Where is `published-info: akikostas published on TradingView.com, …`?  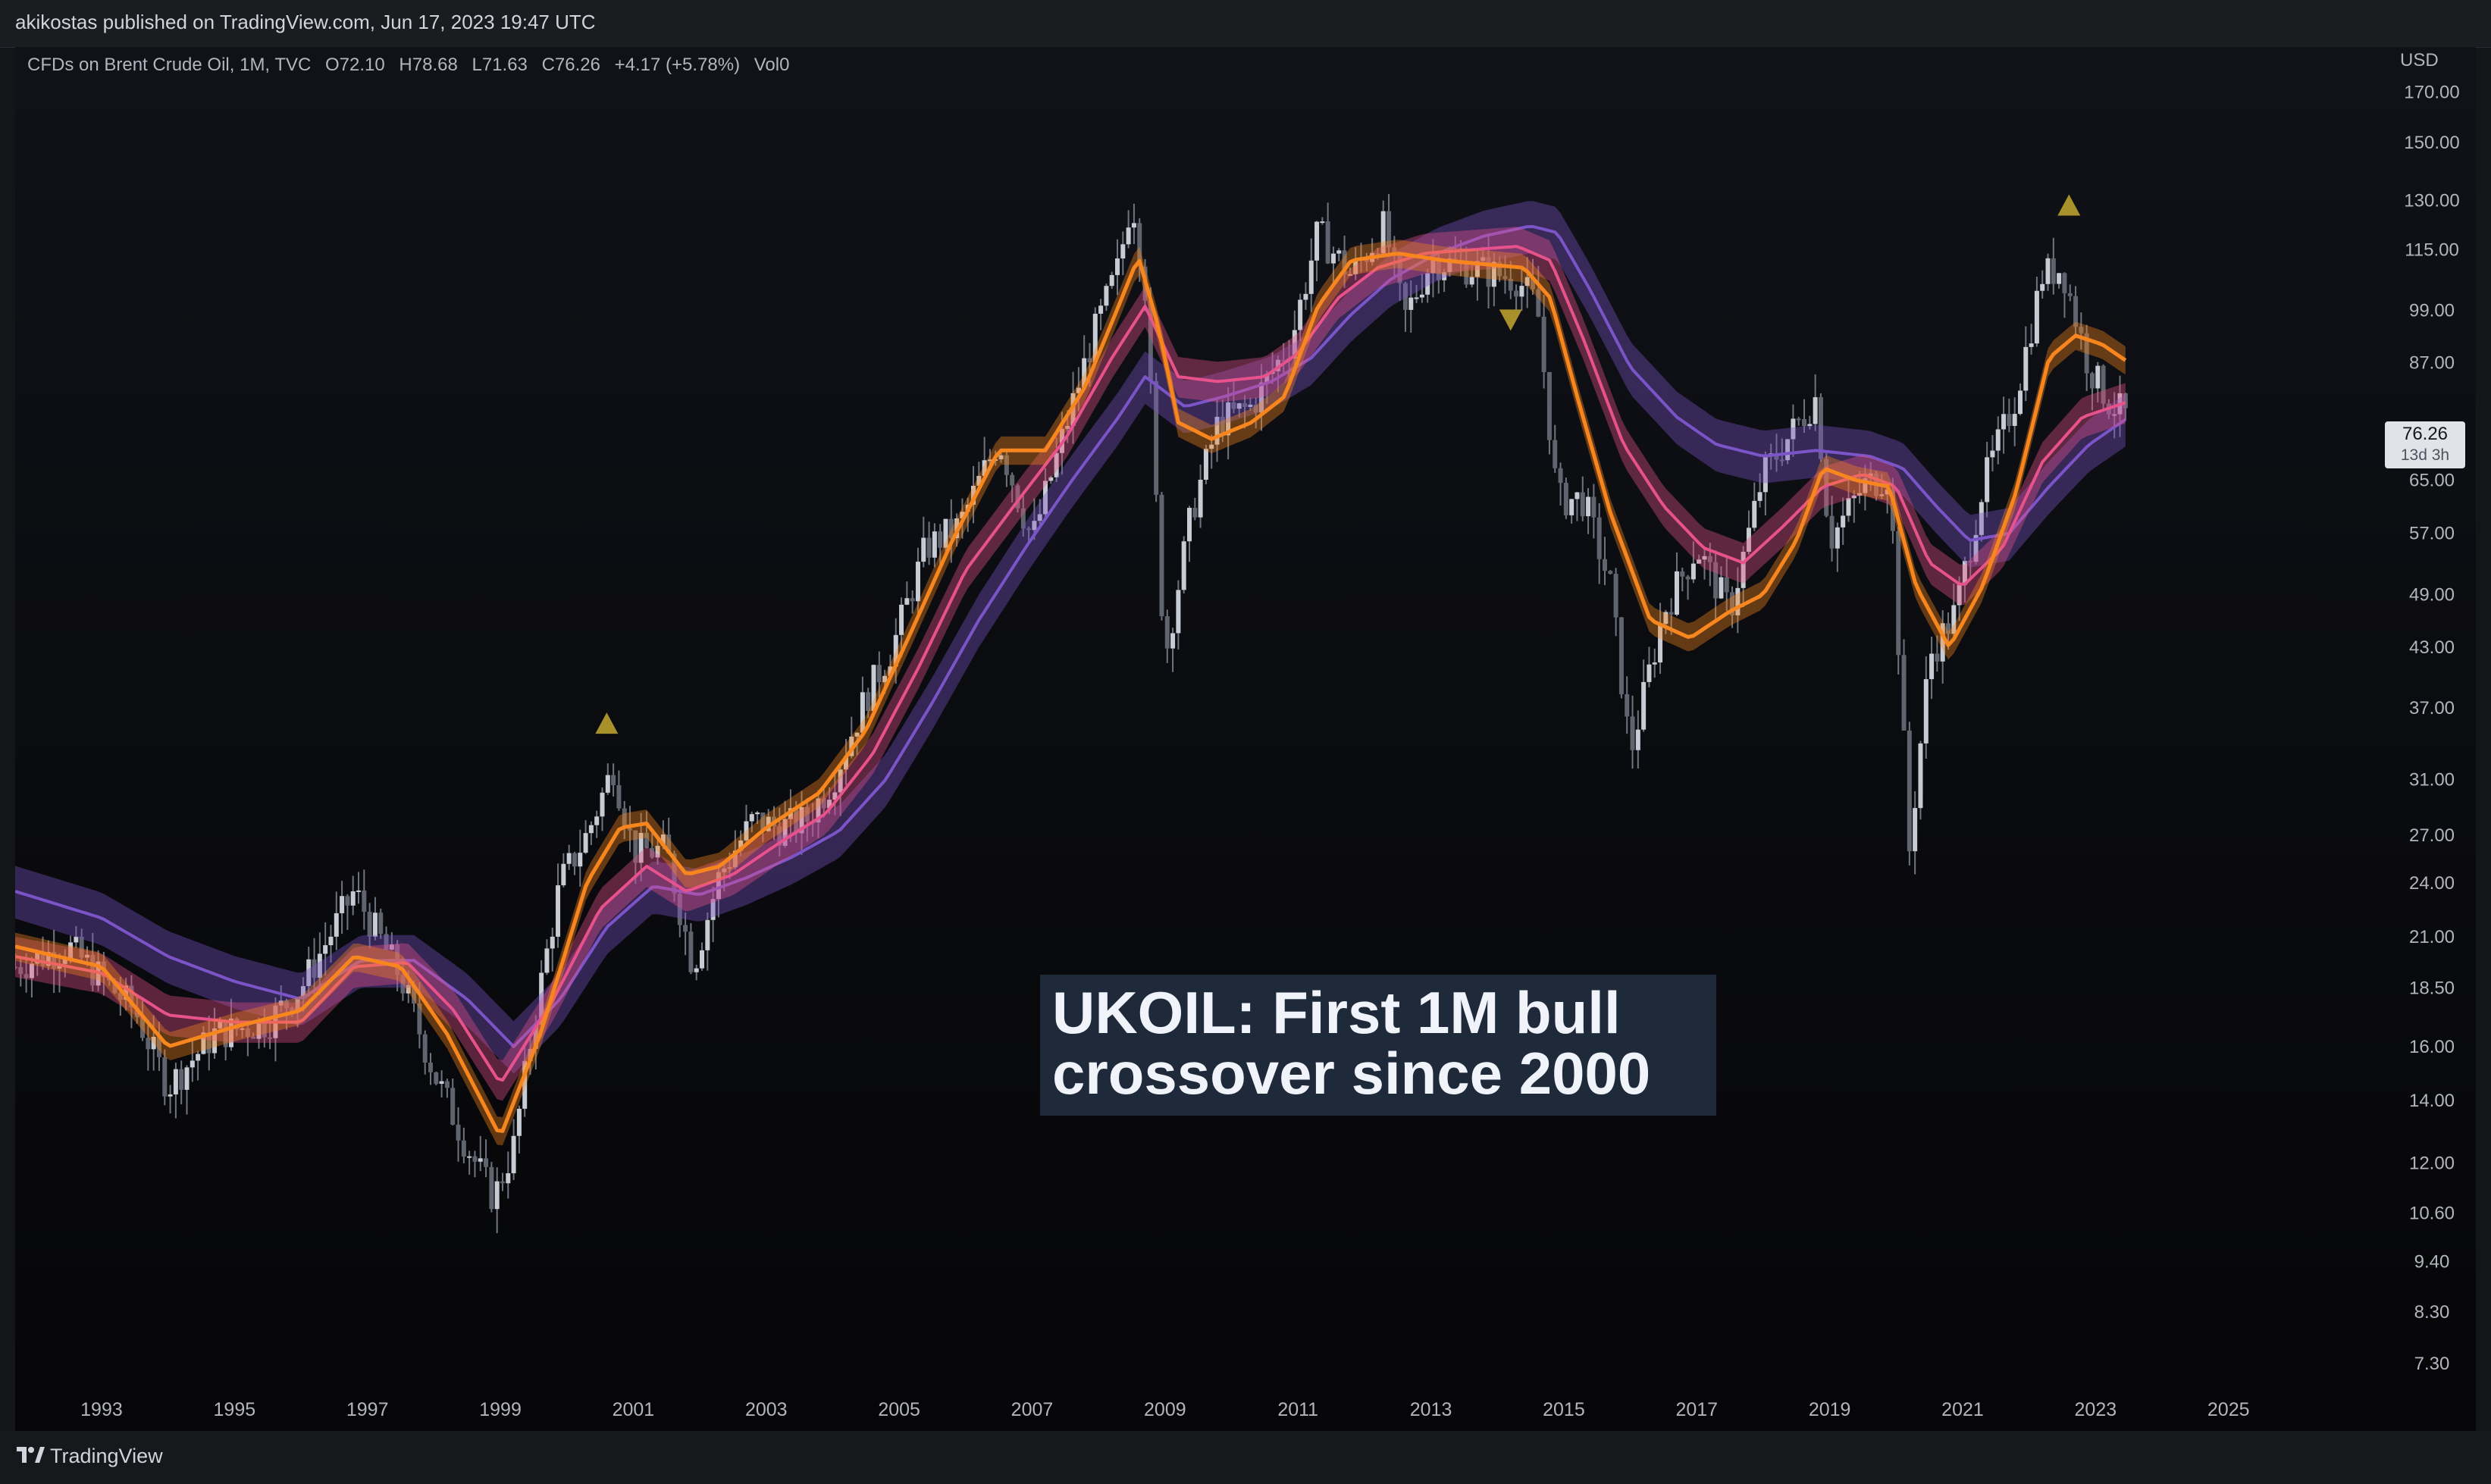
published-info: akikostas published on TradingView.com, … is located at coordinates (305, 22).